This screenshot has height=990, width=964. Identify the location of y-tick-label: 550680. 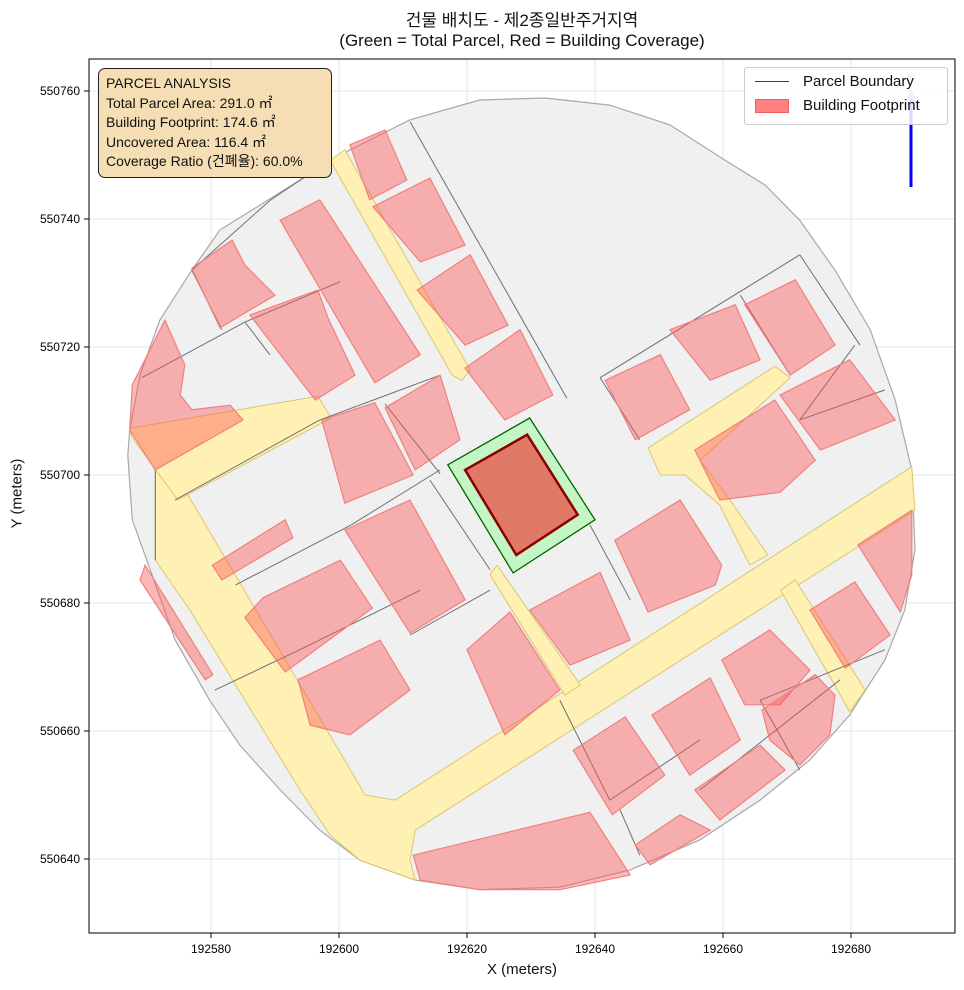
(60, 603).